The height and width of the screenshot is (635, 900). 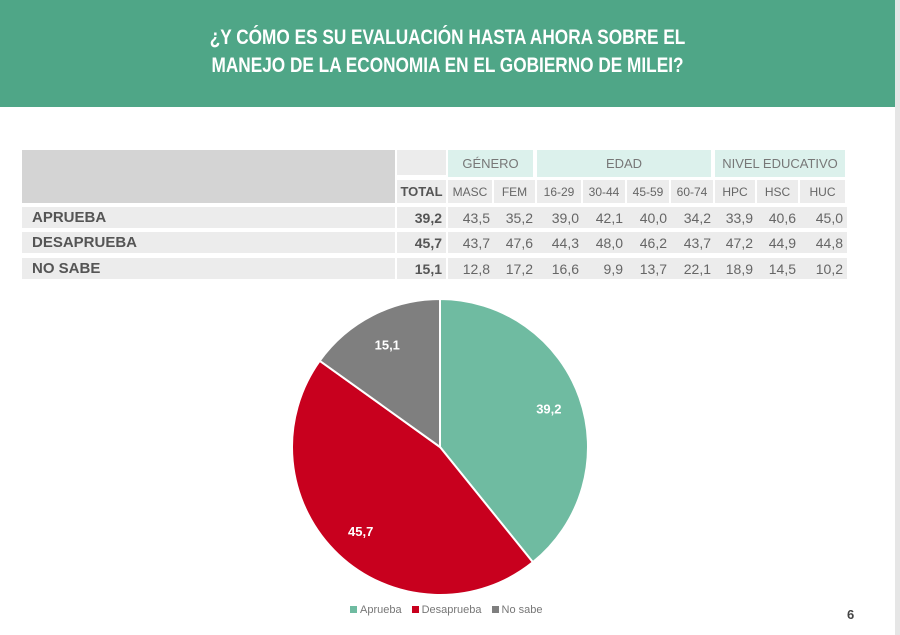 I want to click on table-cell: 39,2, so click(x=421, y=217).